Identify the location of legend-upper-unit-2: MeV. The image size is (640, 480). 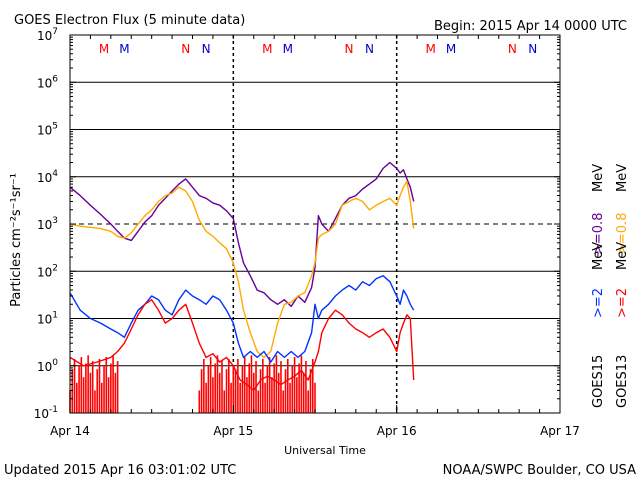
(622, 178).